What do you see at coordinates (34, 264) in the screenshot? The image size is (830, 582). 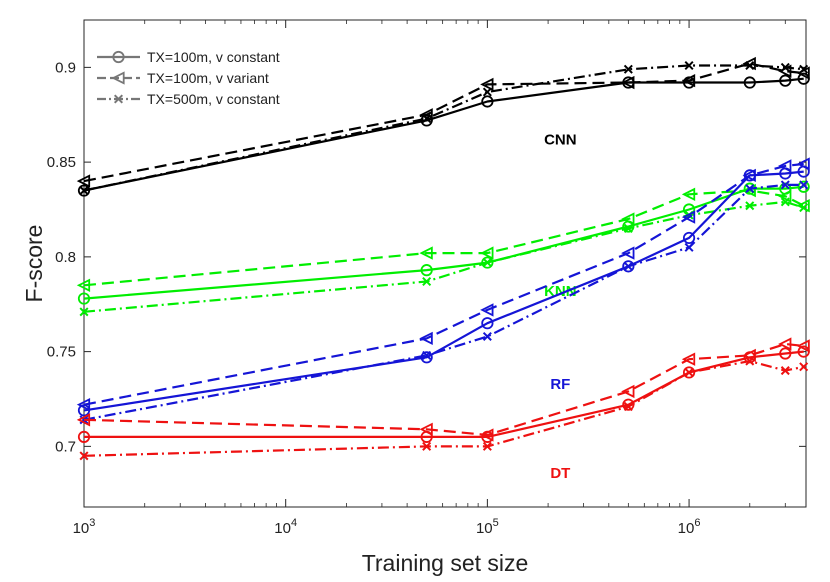 I see `y-axis-title: F-score` at bounding box center [34, 264].